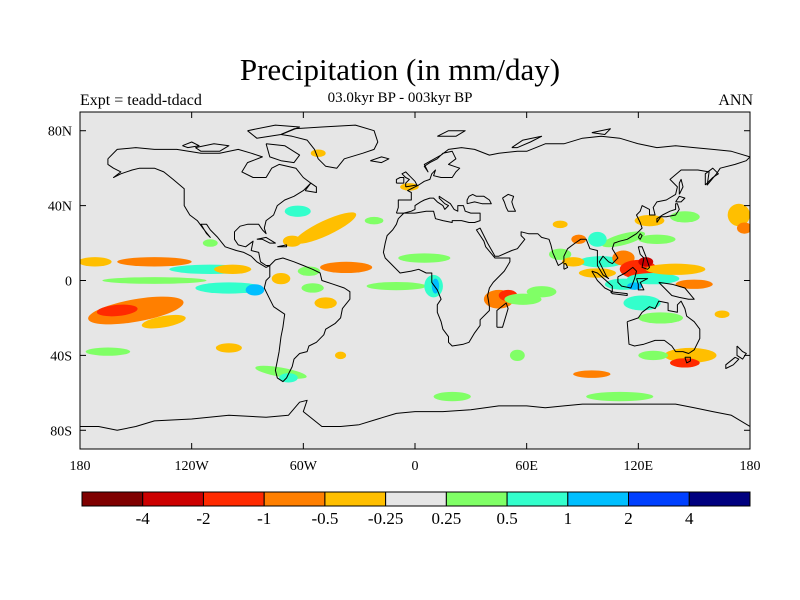 The image size is (800, 600). What do you see at coordinates (304, 466) in the screenshot?
I see `x-tick-label: 60W` at bounding box center [304, 466].